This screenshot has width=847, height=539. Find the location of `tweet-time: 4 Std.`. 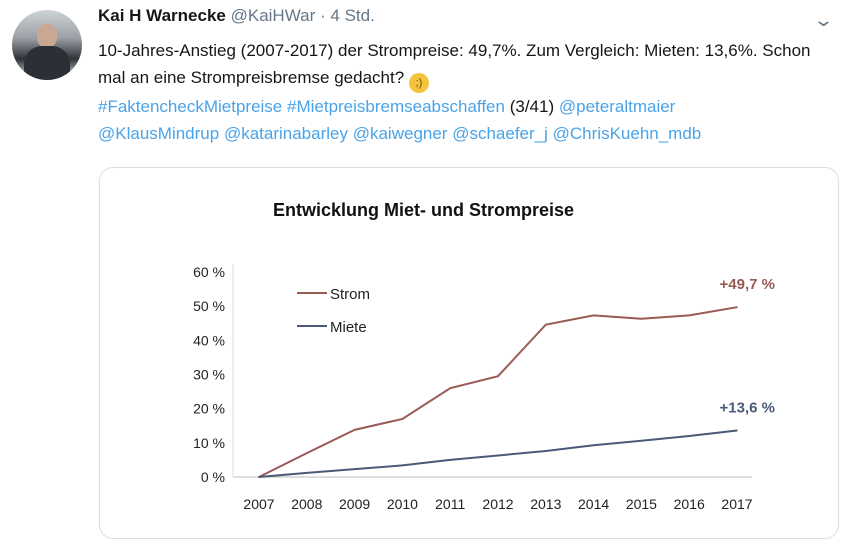

tweet-time: 4 Std. is located at coordinates (352, 15).